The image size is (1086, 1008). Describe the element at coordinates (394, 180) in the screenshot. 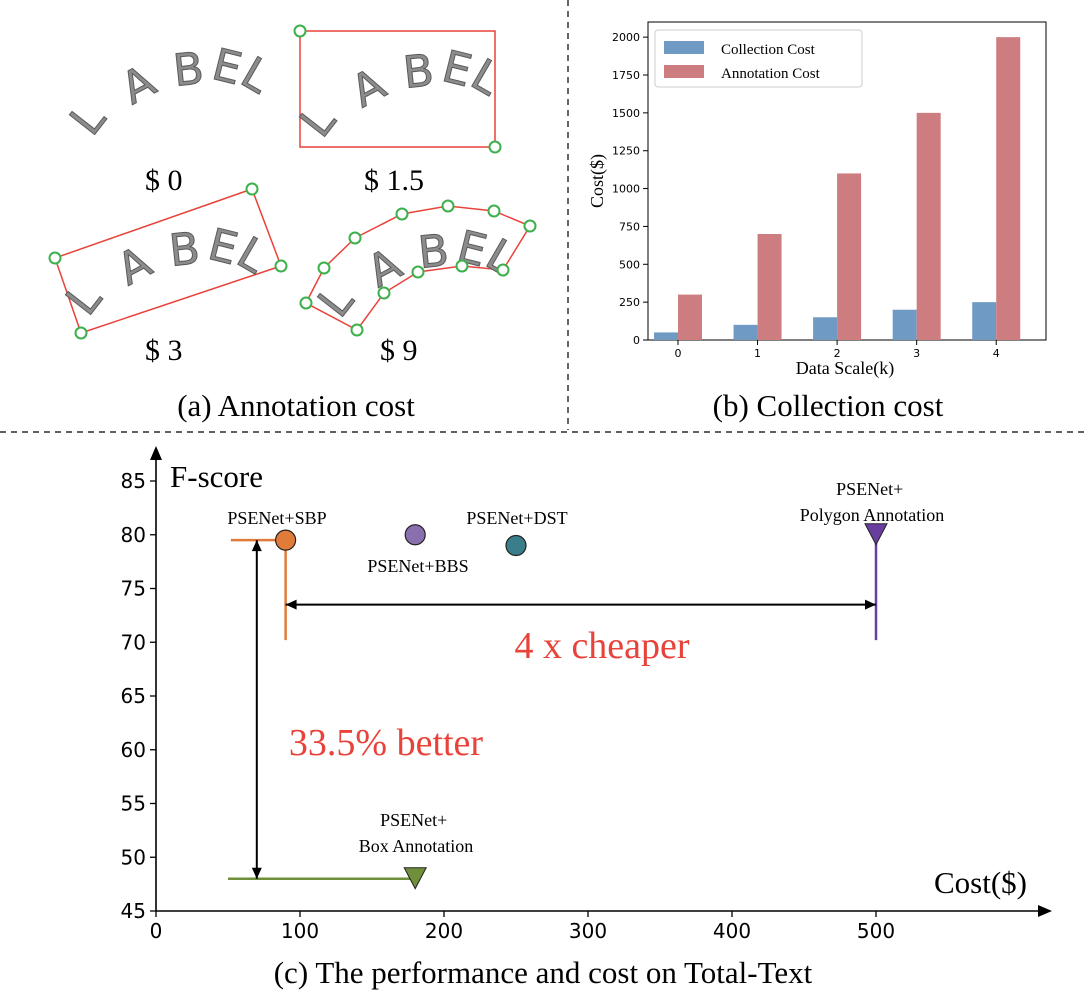

I see `cost-label: $ 1.5` at that location.